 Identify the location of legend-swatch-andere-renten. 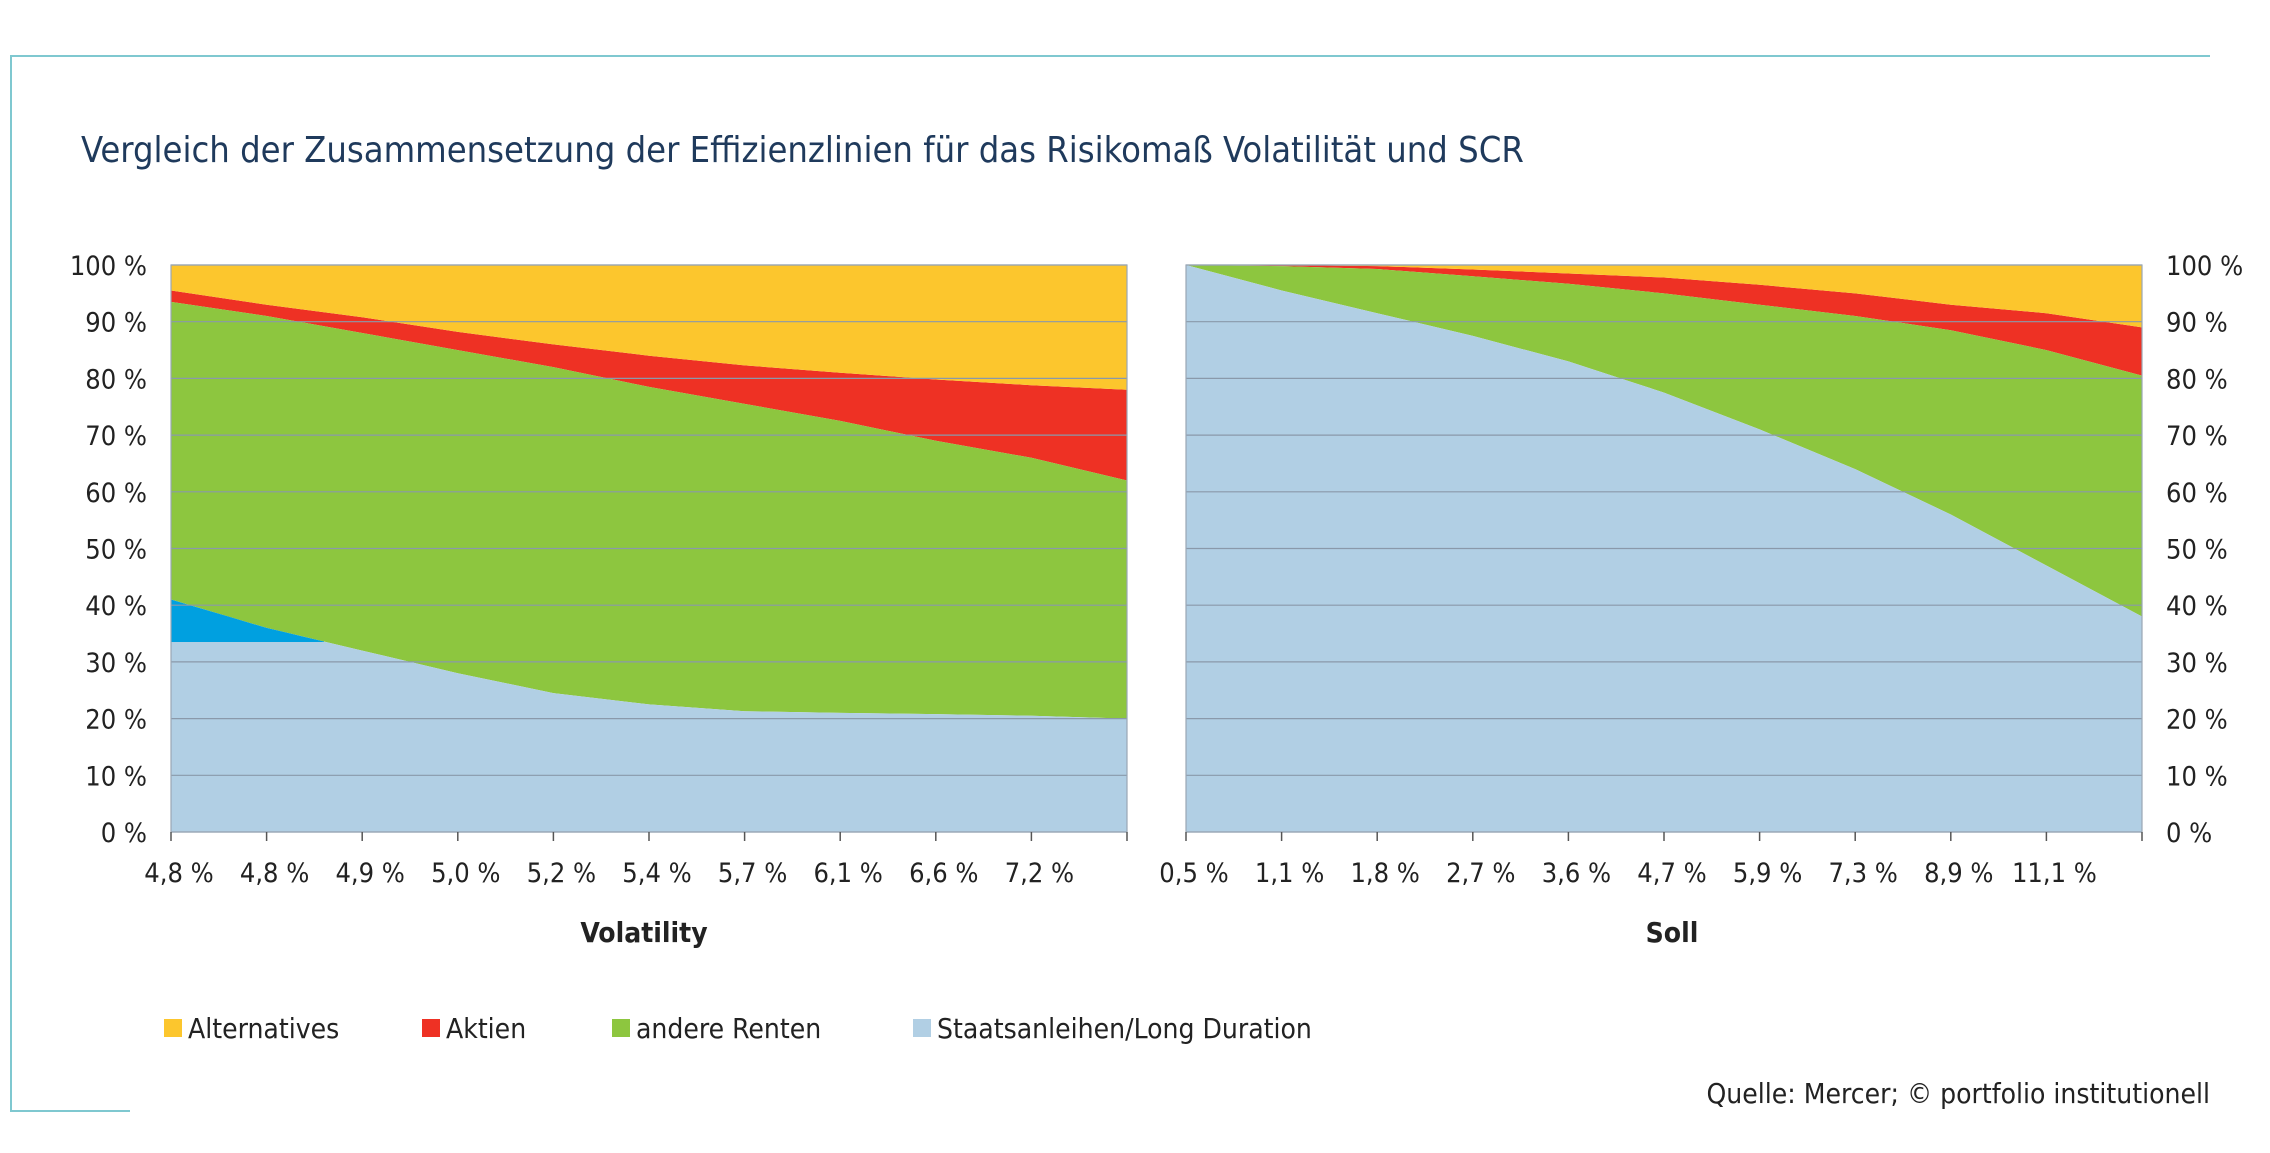
(621, 1028).